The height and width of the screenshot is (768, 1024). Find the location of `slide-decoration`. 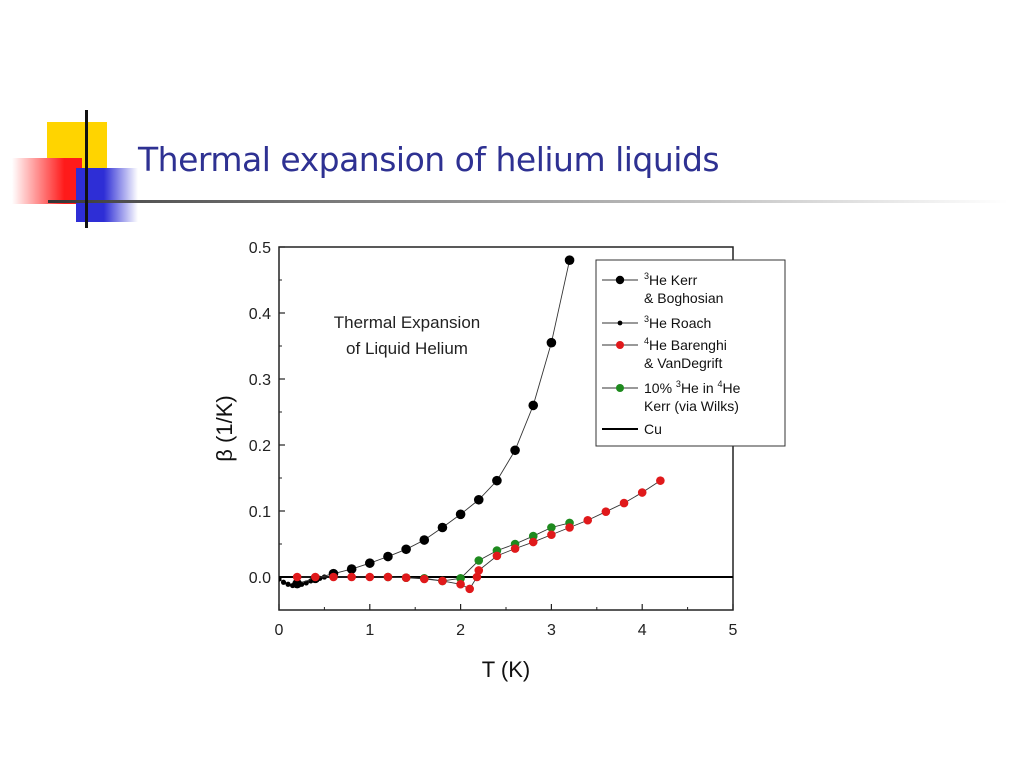

slide-decoration is located at coordinates (510, 169).